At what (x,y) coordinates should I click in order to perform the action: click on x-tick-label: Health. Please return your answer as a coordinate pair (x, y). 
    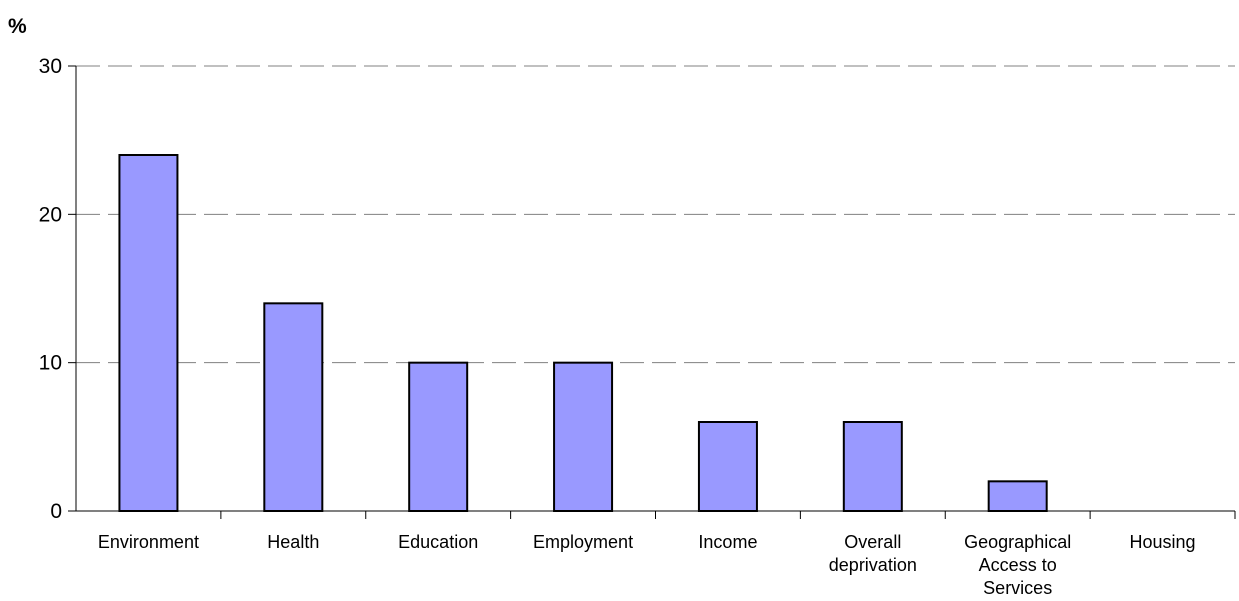
    Looking at the image, I should click on (293, 542).